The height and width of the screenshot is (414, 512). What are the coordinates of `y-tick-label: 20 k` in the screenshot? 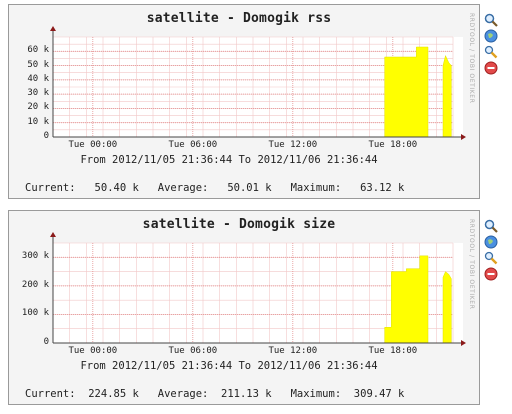 It's located at (38, 107).